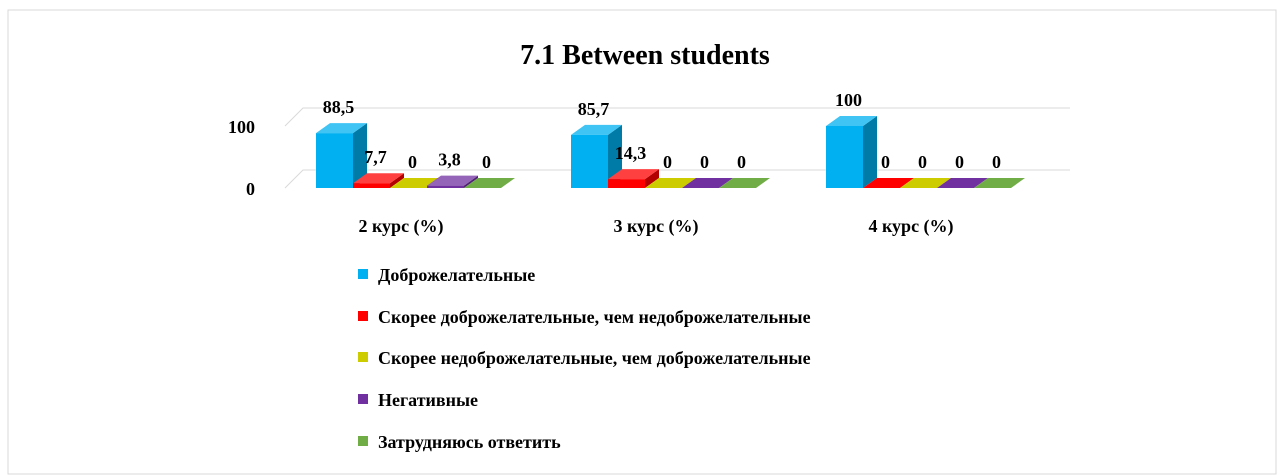 The width and height of the screenshot is (1284, 475). I want to click on legend-label: Доброжелательные, so click(456, 275).